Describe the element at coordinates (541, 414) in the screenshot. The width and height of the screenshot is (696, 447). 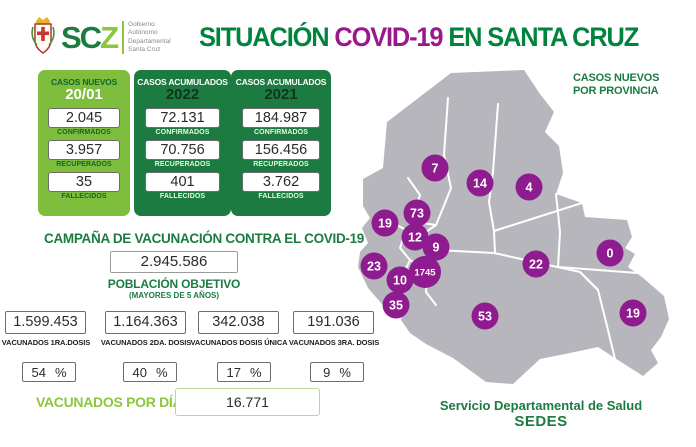
I see `sedes-footer: Servicio Departamental de Salud SEDES` at that location.